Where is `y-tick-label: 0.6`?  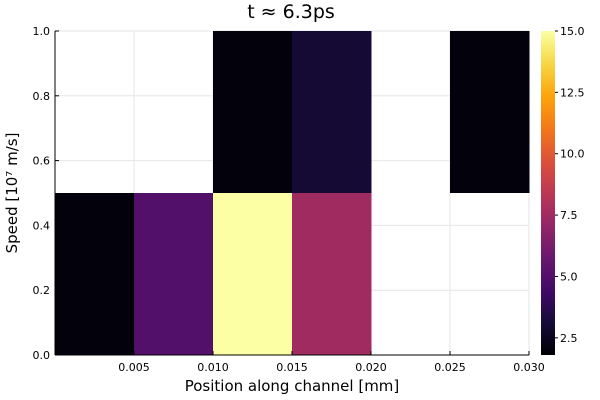 y-tick-label: 0.6 is located at coordinates (42, 161).